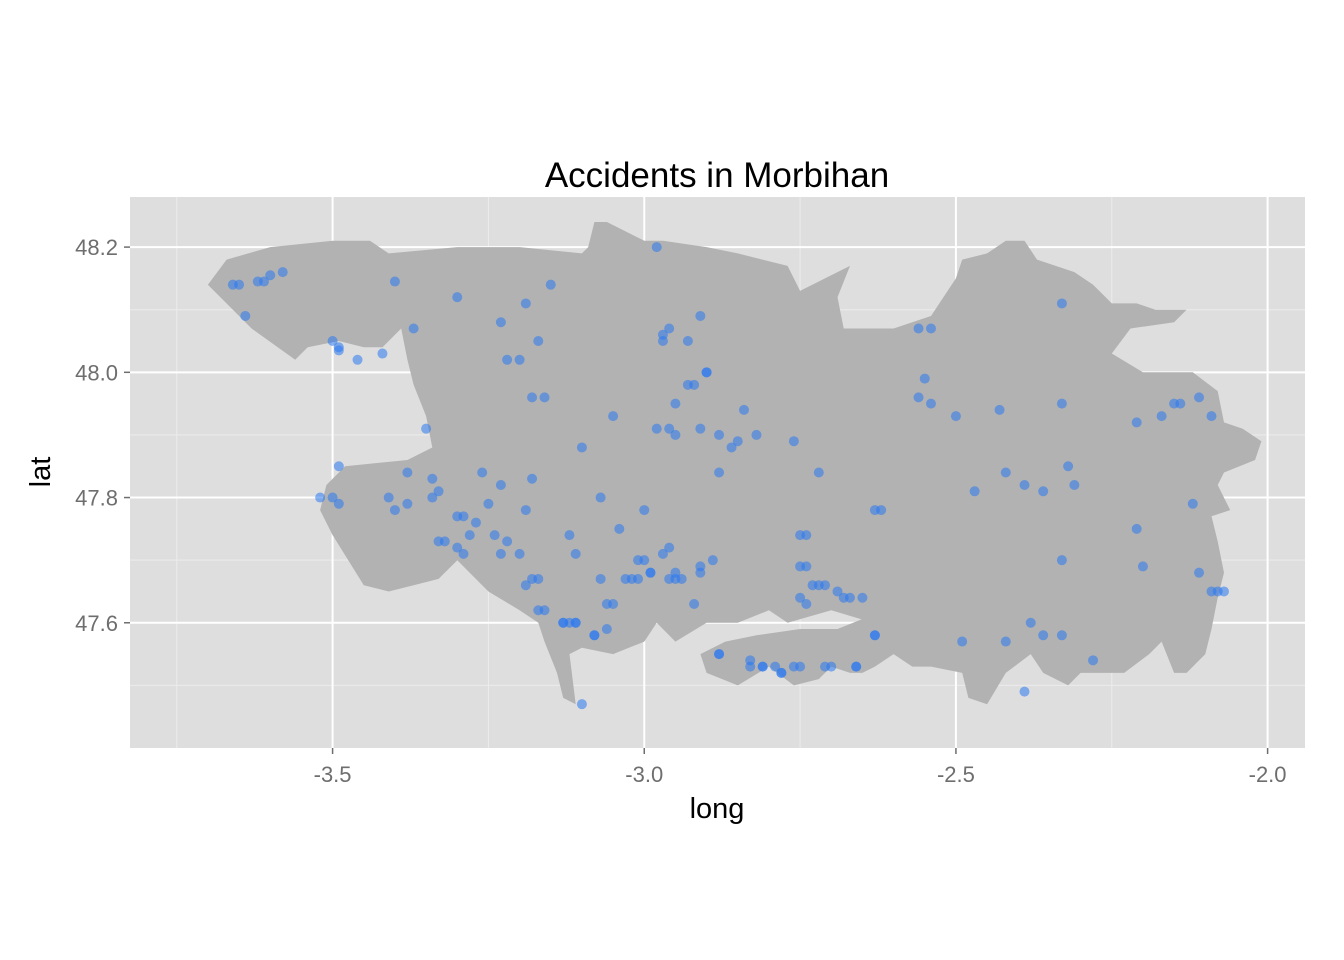 This screenshot has height=960, width=1344. Describe the element at coordinates (800, 767) in the screenshot. I see `x-axis: -3.5 -3.0 -2.5 -2.0` at that location.